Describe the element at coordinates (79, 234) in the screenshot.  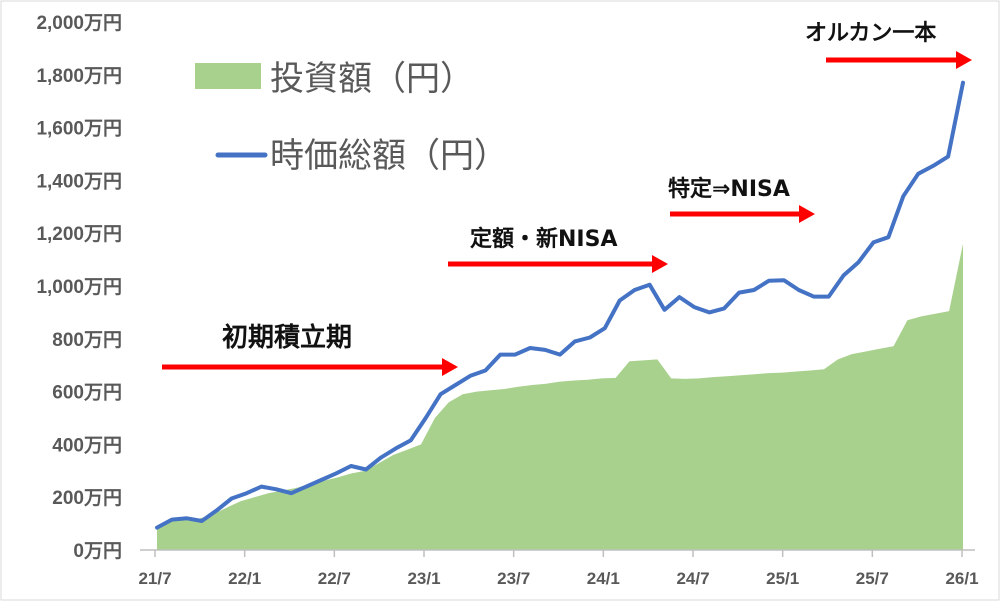
I see `y-tick-label: 1,200万円` at that location.